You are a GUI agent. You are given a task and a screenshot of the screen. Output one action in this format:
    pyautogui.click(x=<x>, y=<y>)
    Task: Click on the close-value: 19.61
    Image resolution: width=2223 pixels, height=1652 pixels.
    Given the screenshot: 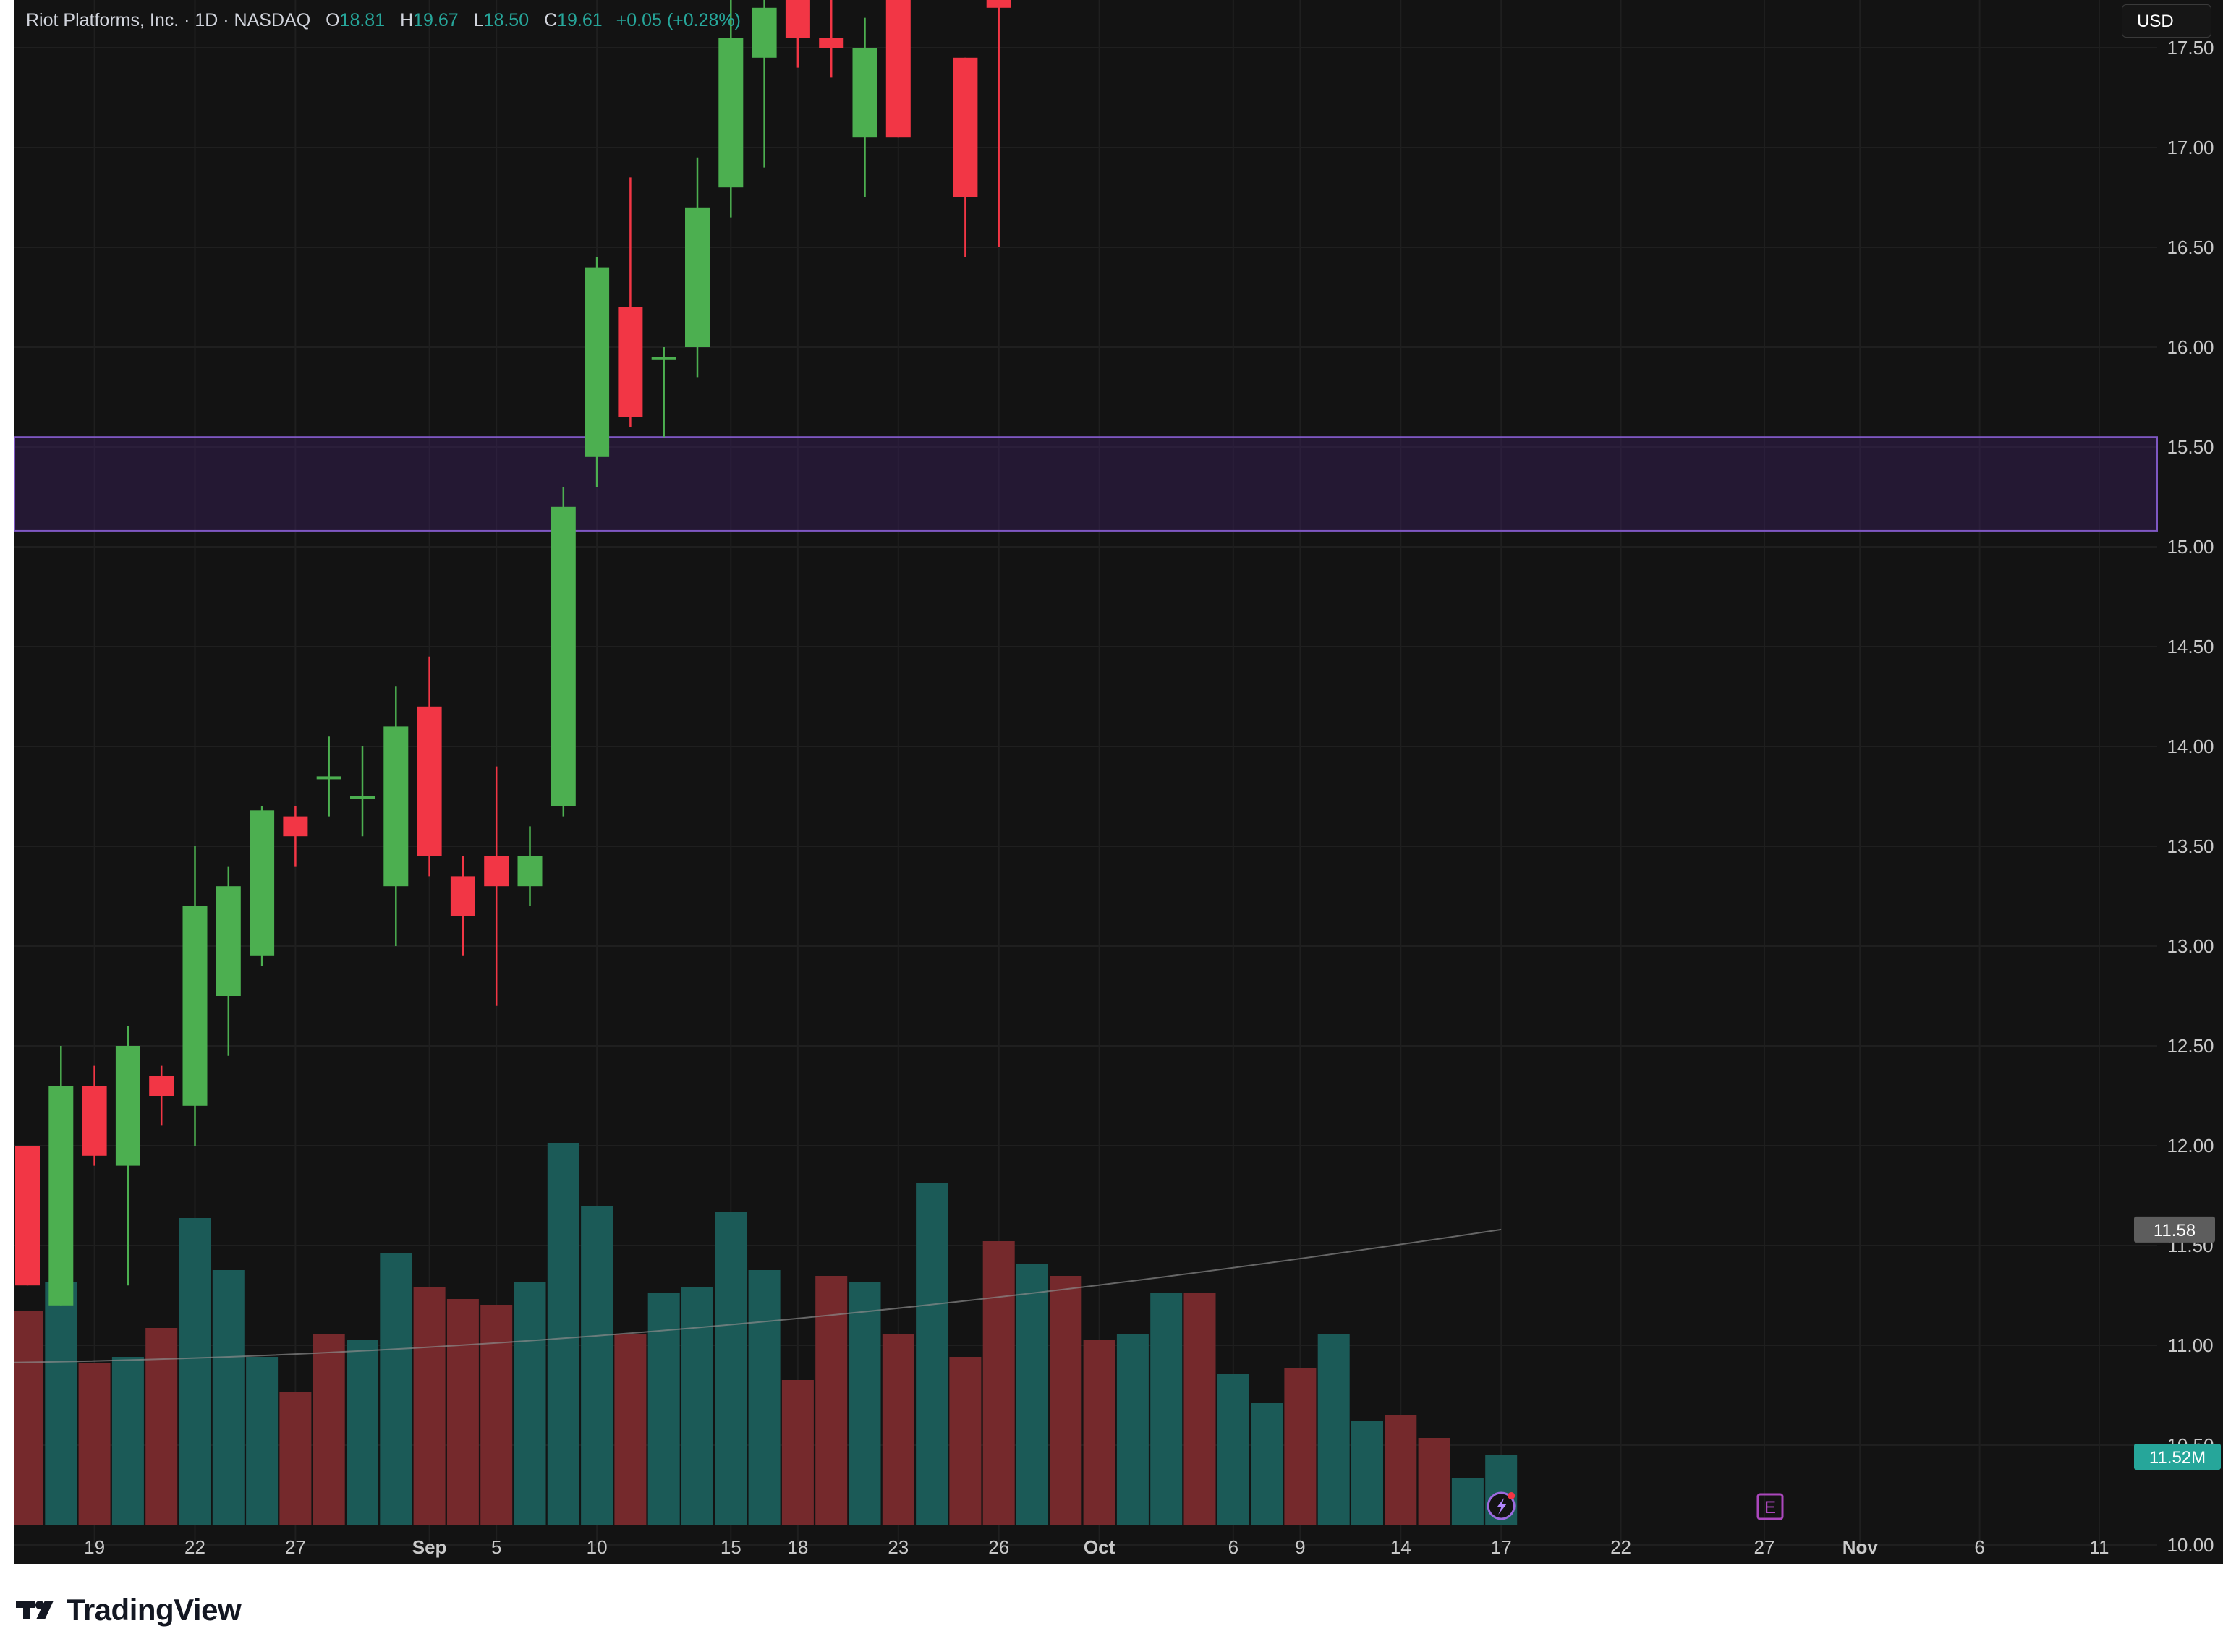 What is the action you would take?
    pyautogui.click(x=580, y=20)
    